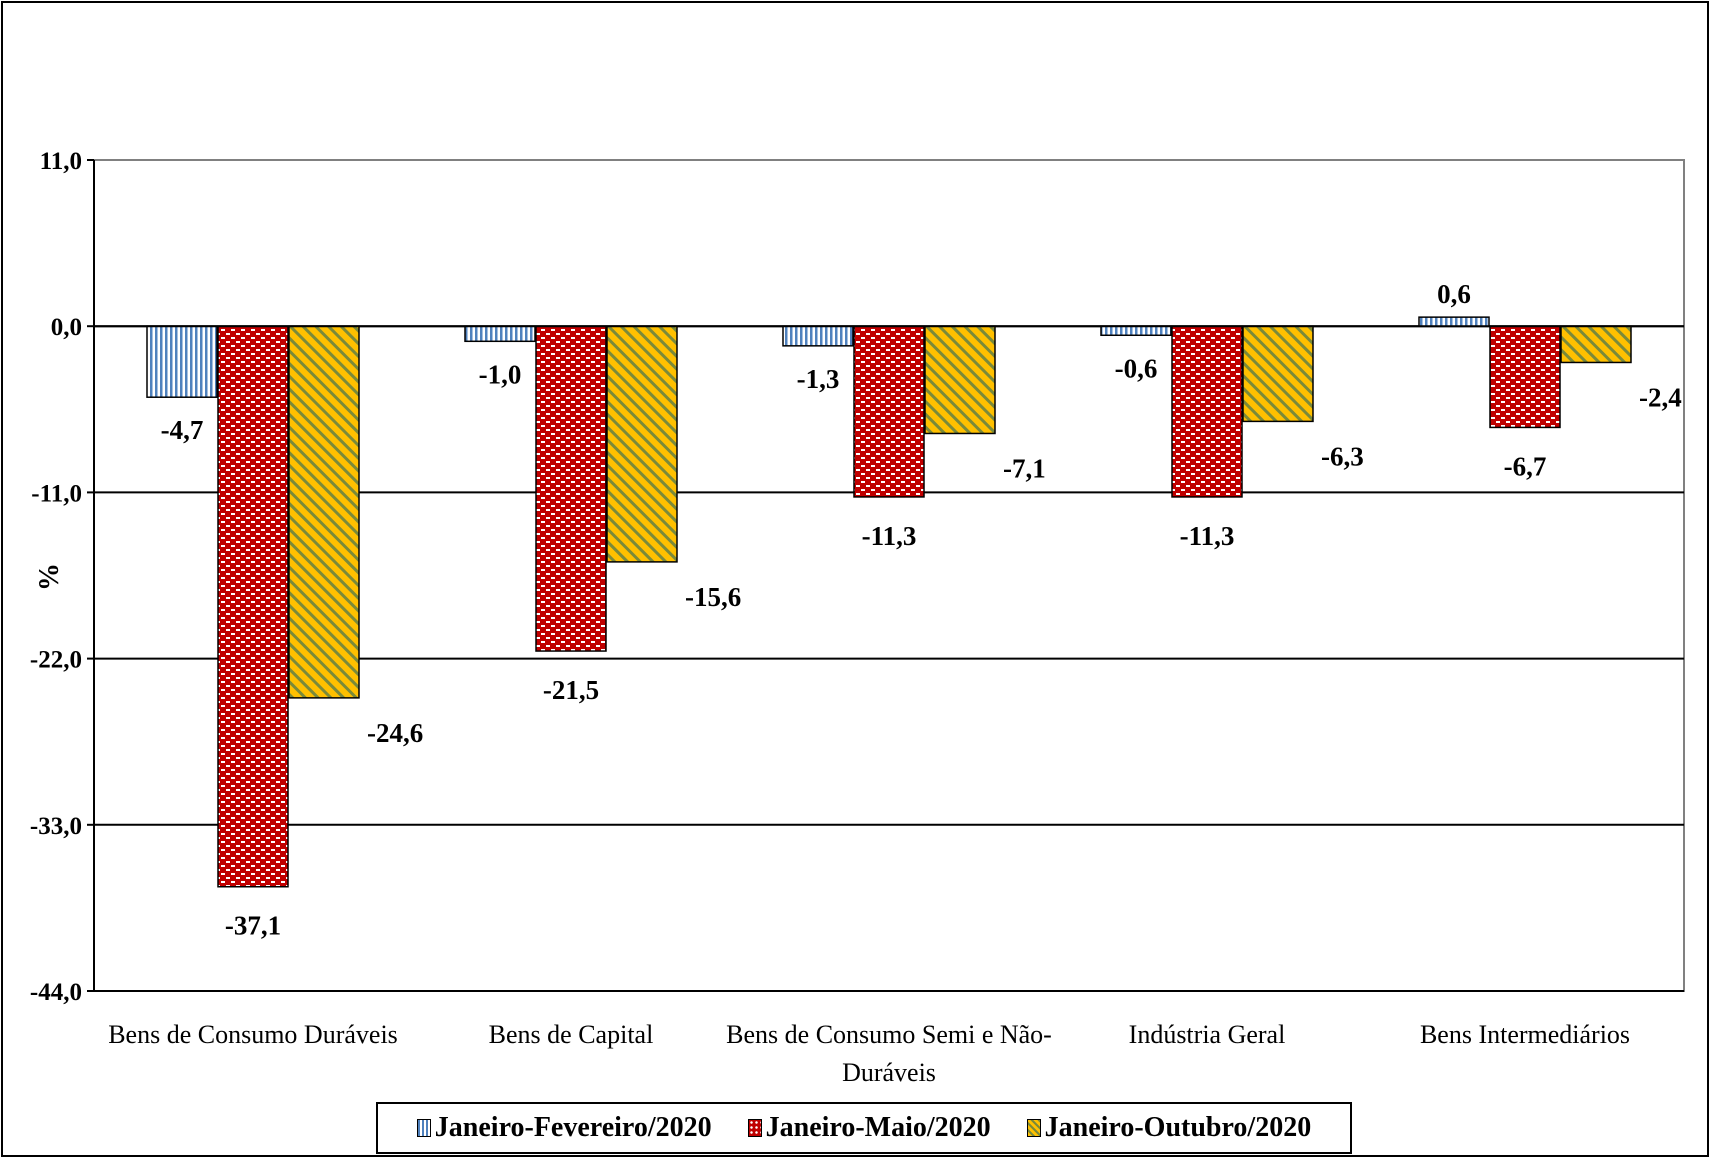  I want to click on data-label: -6,3, so click(1342, 456).